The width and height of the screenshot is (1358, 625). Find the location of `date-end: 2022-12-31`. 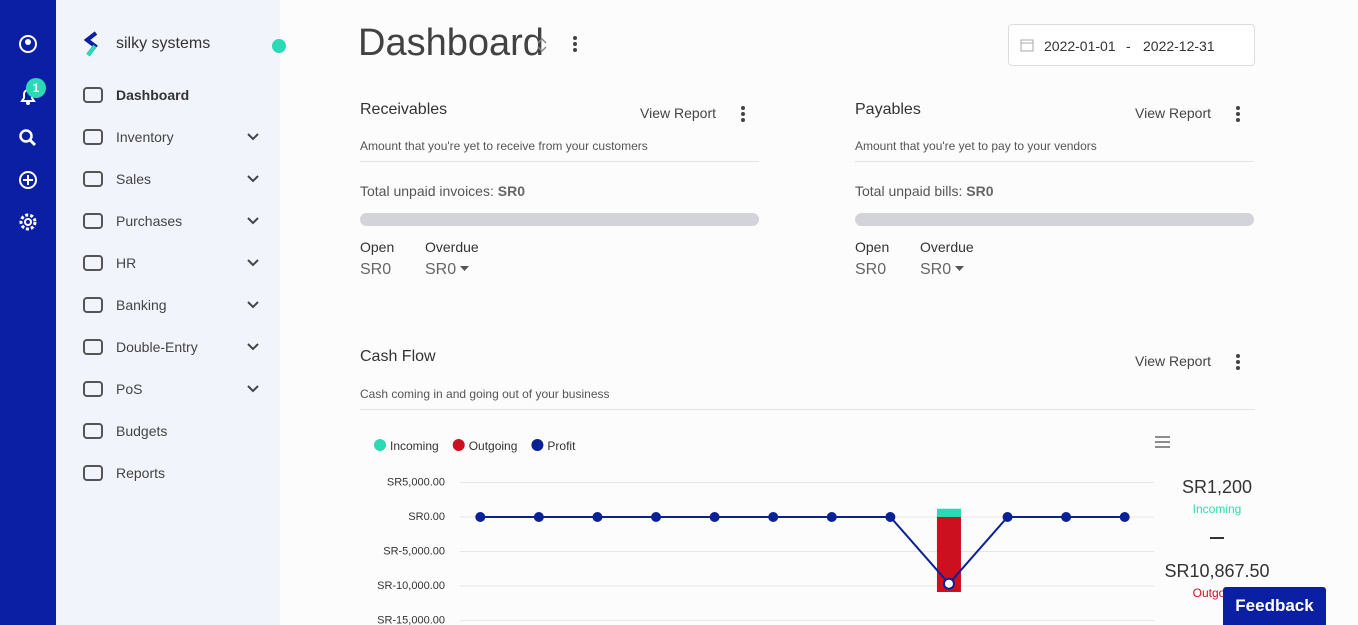

date-end: 2022-12-31 is located at coordinates (1179, 46).